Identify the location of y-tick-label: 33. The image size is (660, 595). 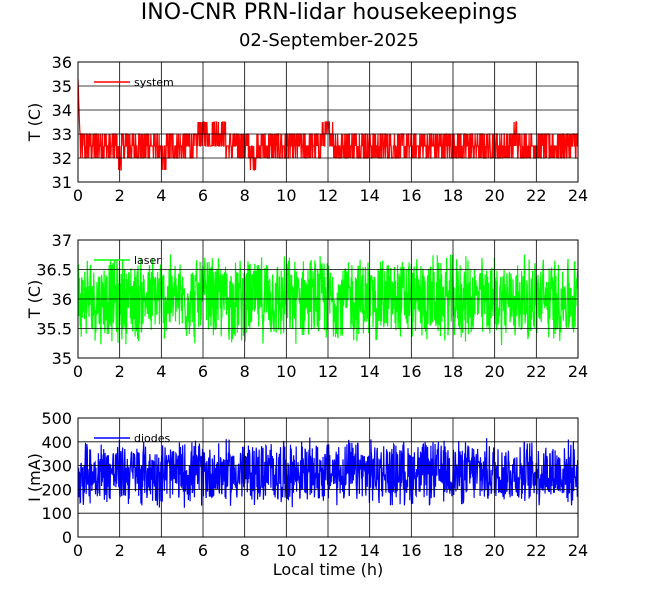
(62, 134).